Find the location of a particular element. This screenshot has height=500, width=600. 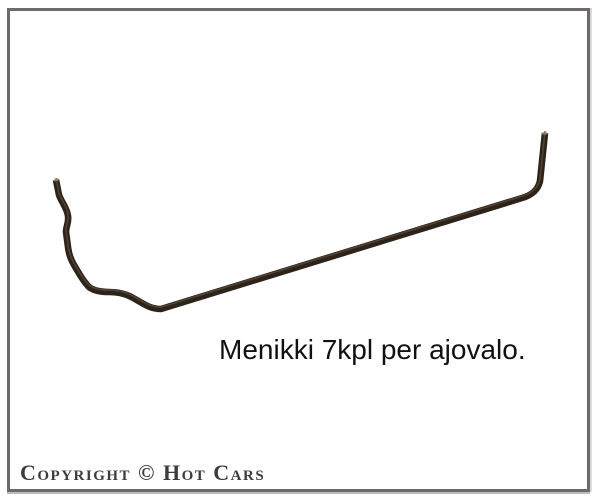

caption-text: Menikki 7kpl per ajovalo. is located at coordinates (372, 349).